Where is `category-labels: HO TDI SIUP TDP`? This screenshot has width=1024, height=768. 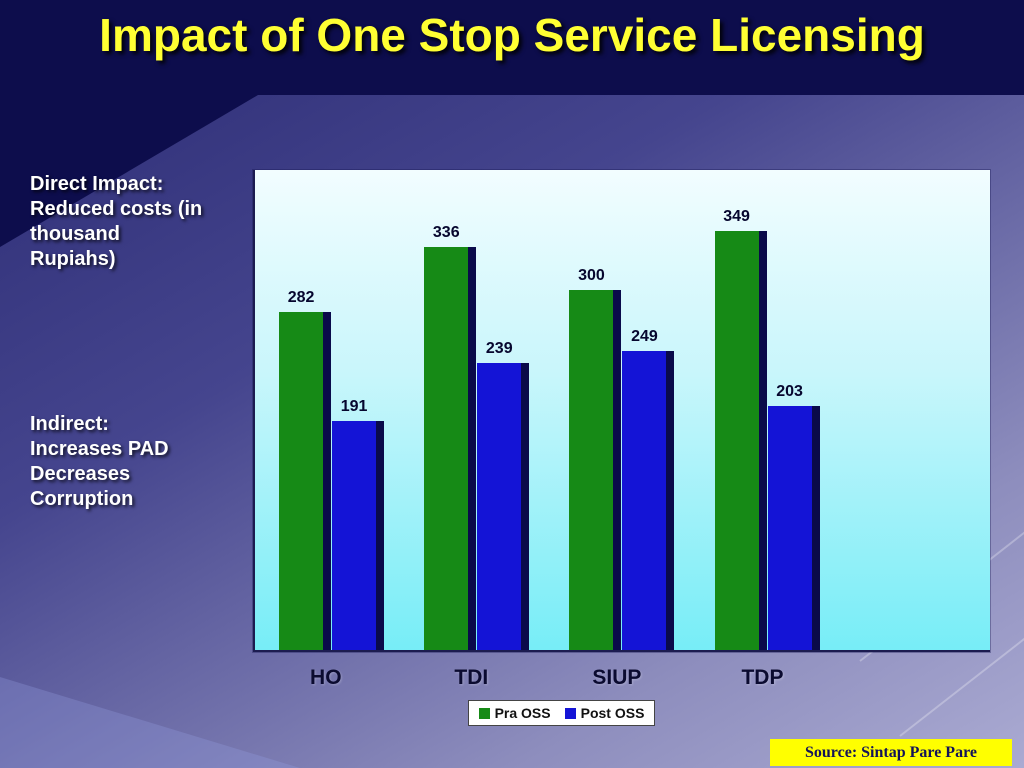 category-labels: HO TDI SIUP TDP is located at coordinates (544, 675).